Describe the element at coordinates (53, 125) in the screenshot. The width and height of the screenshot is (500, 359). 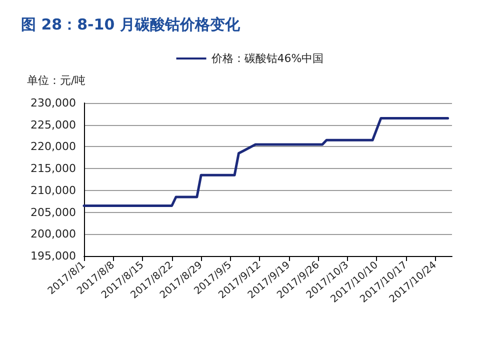
I see `y-tick-label: 225,000` at that location.